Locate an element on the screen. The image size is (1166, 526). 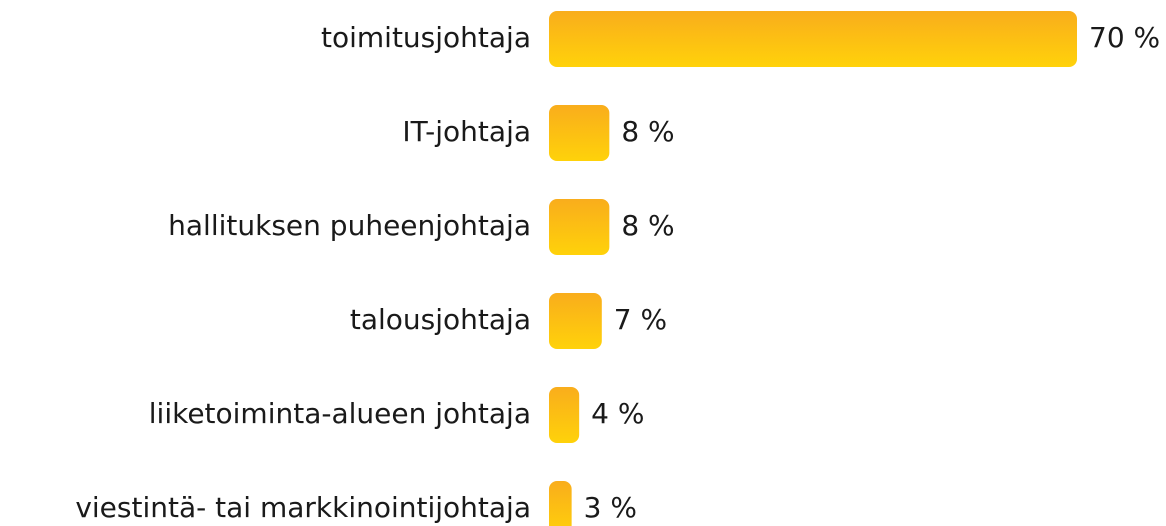
value-label: 7 % is located at coordinates (640, 319).